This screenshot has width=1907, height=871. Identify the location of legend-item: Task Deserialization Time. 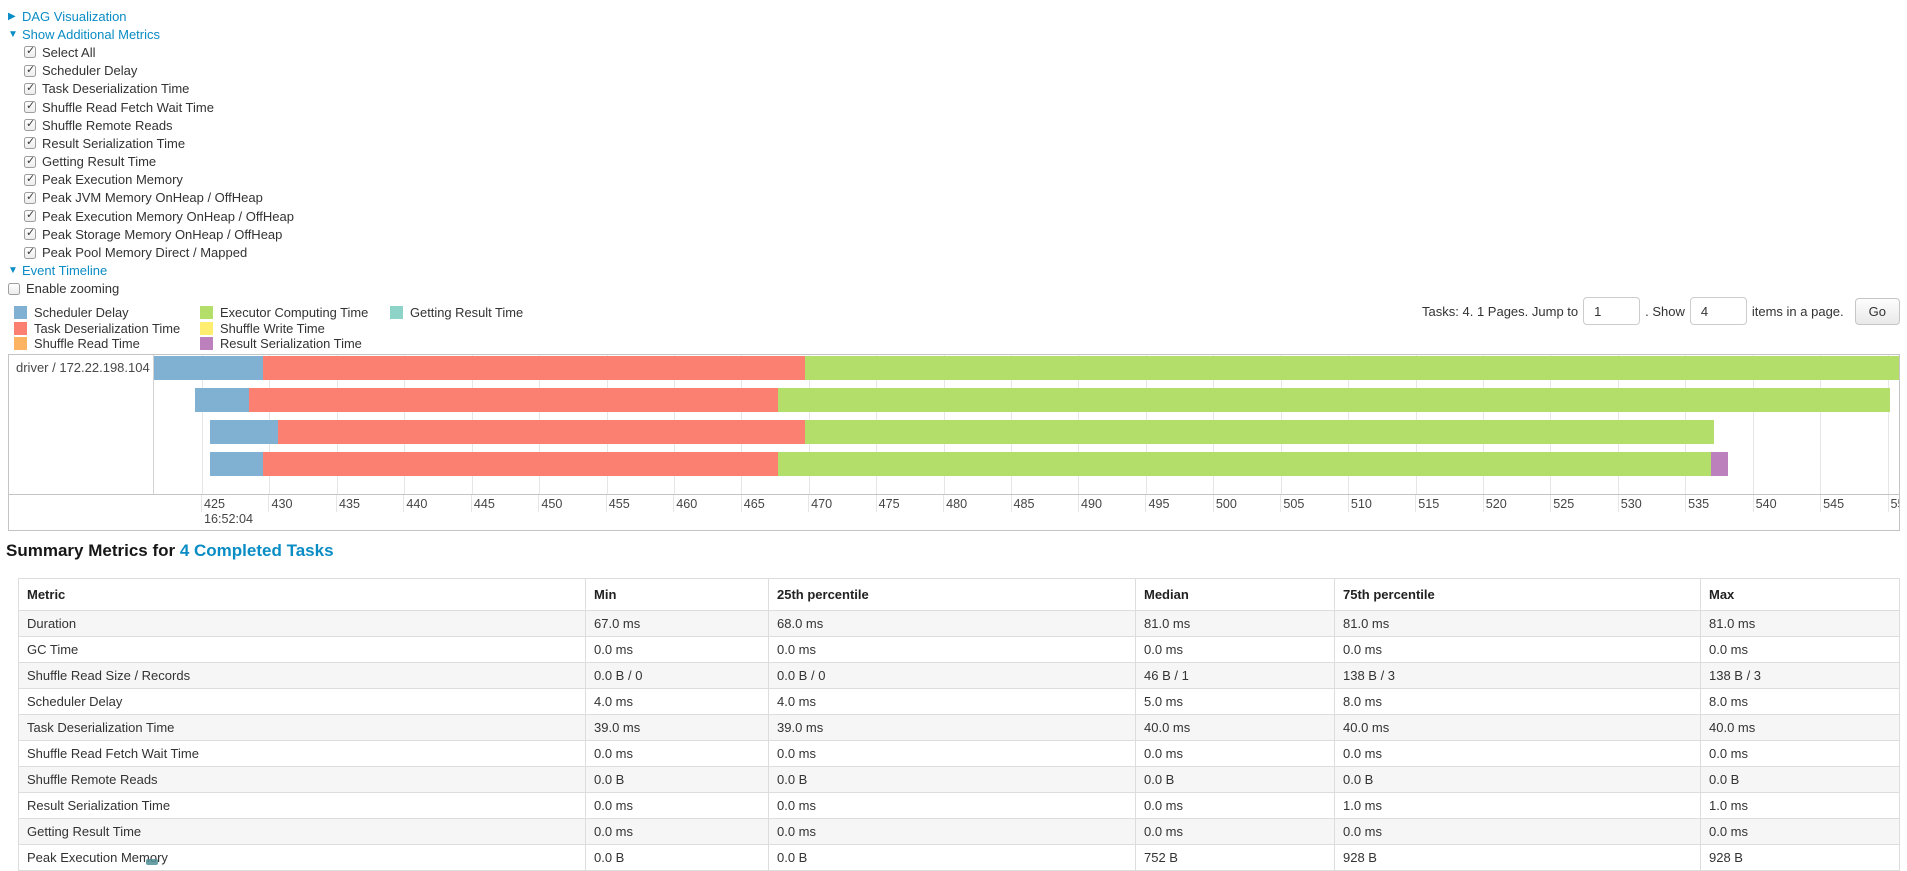
(107, 328).